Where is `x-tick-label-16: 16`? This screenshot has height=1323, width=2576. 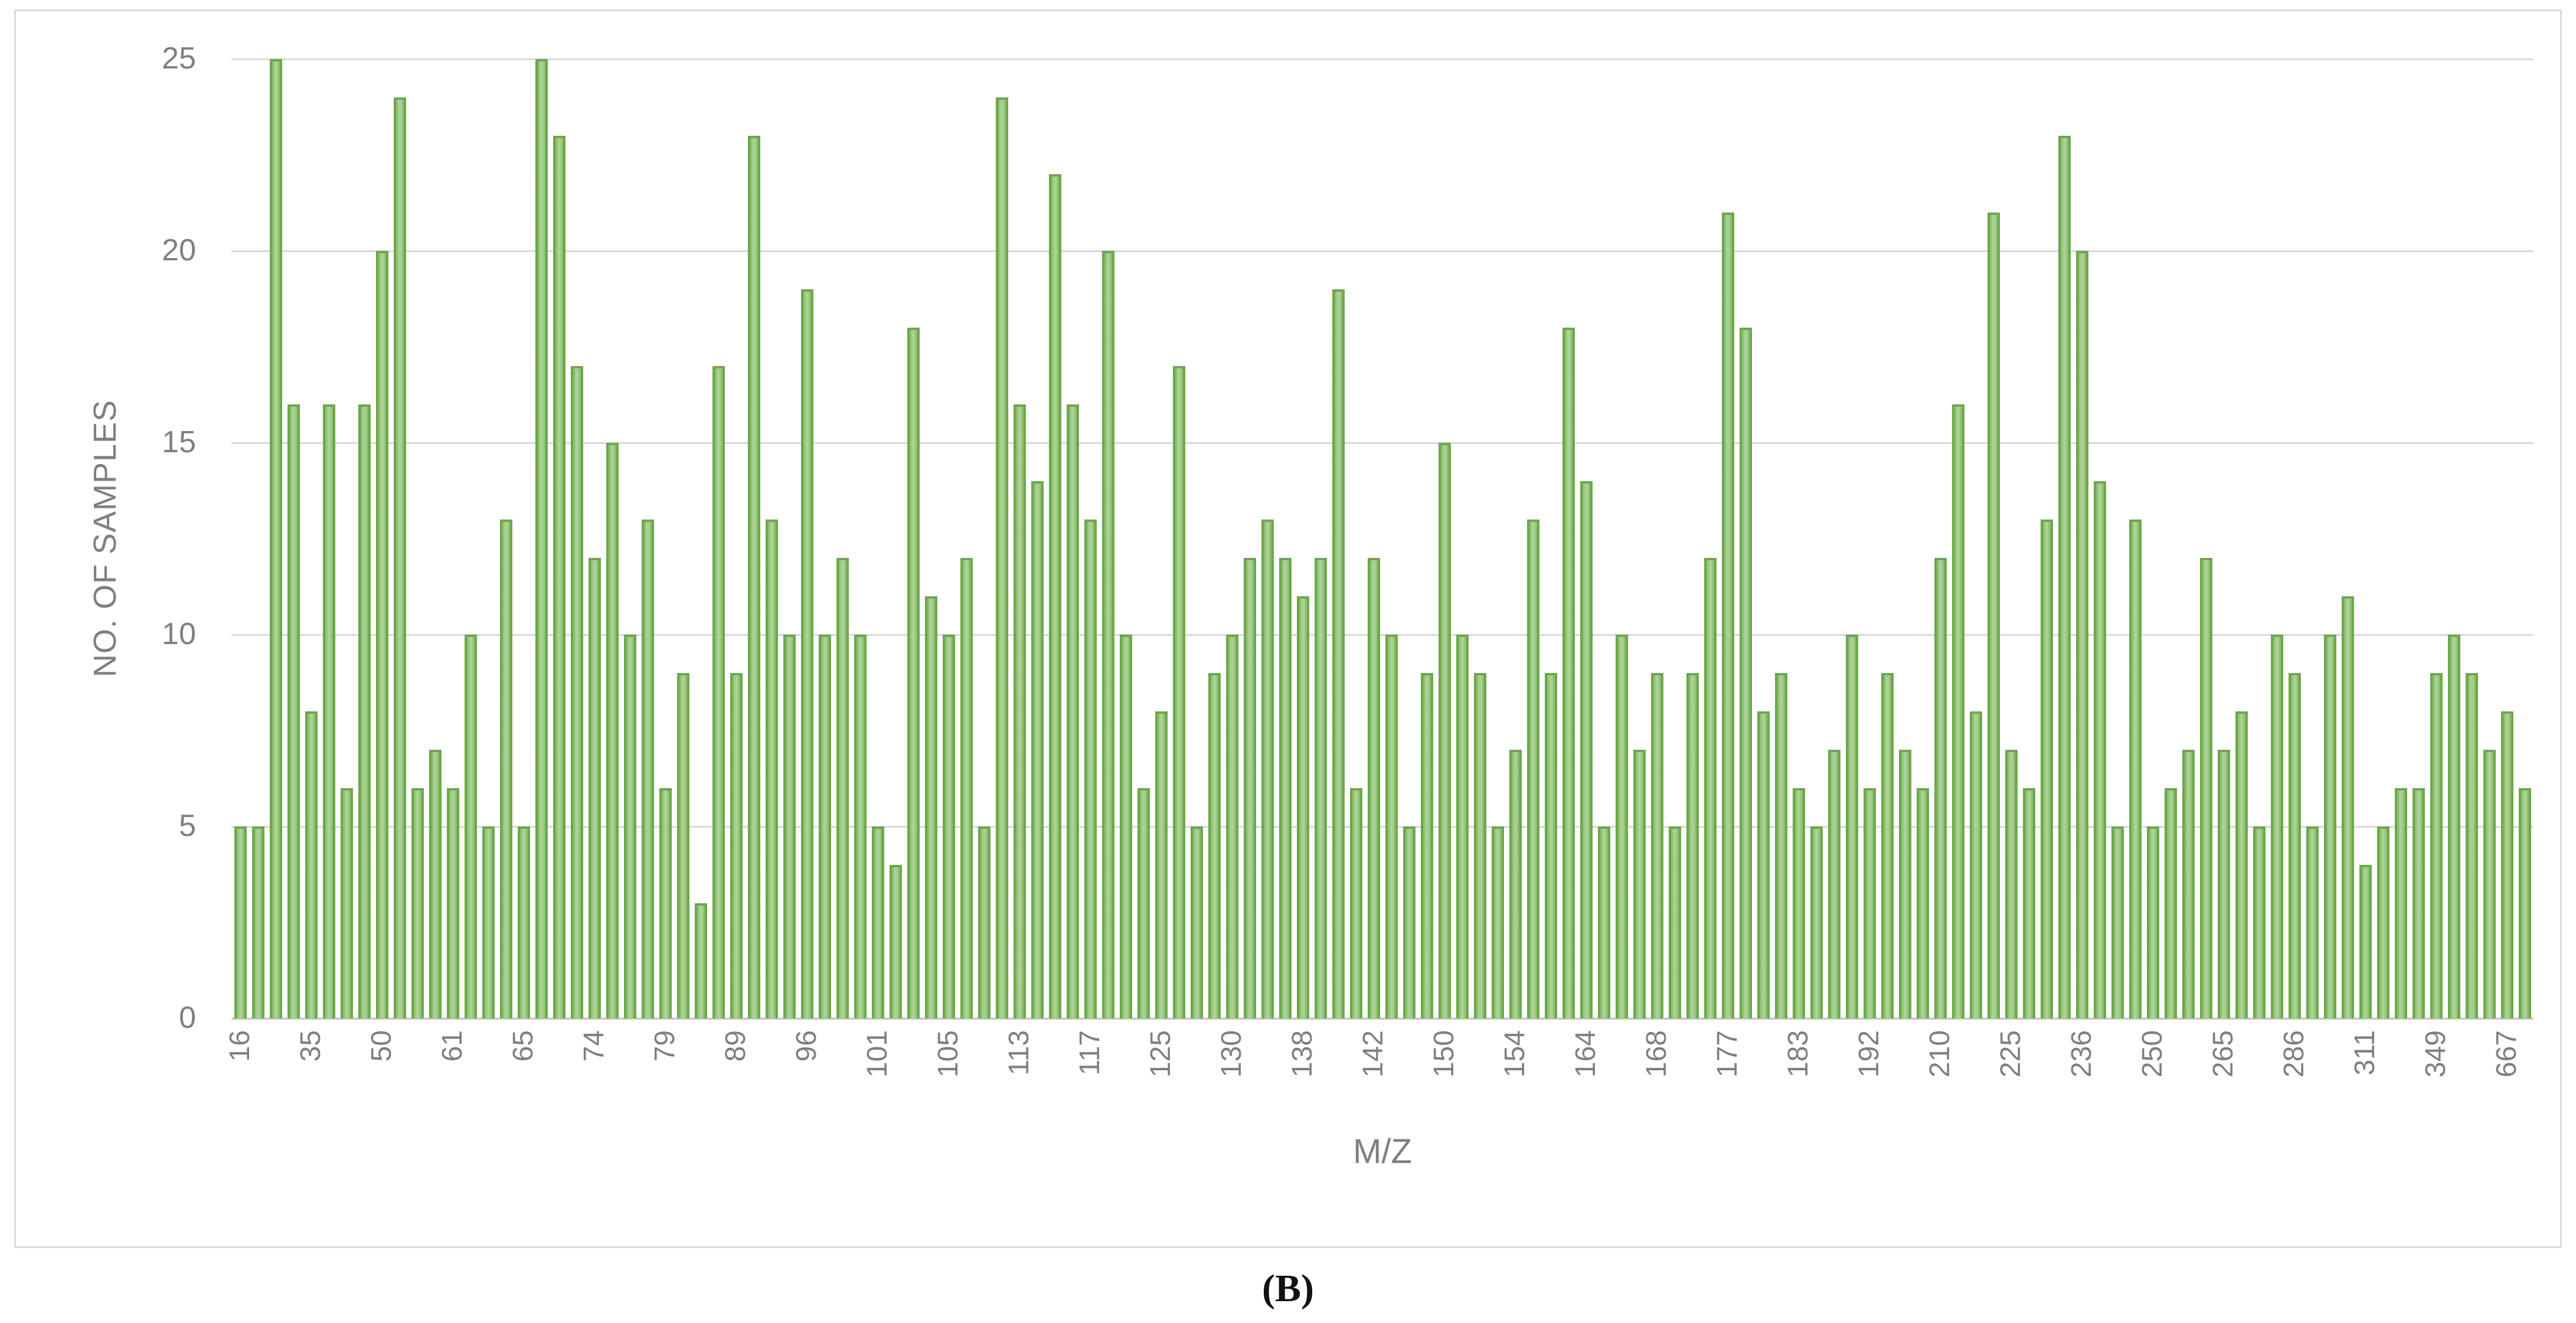 x-tick-label-16: 16 is located at coordinates (240, 1046).